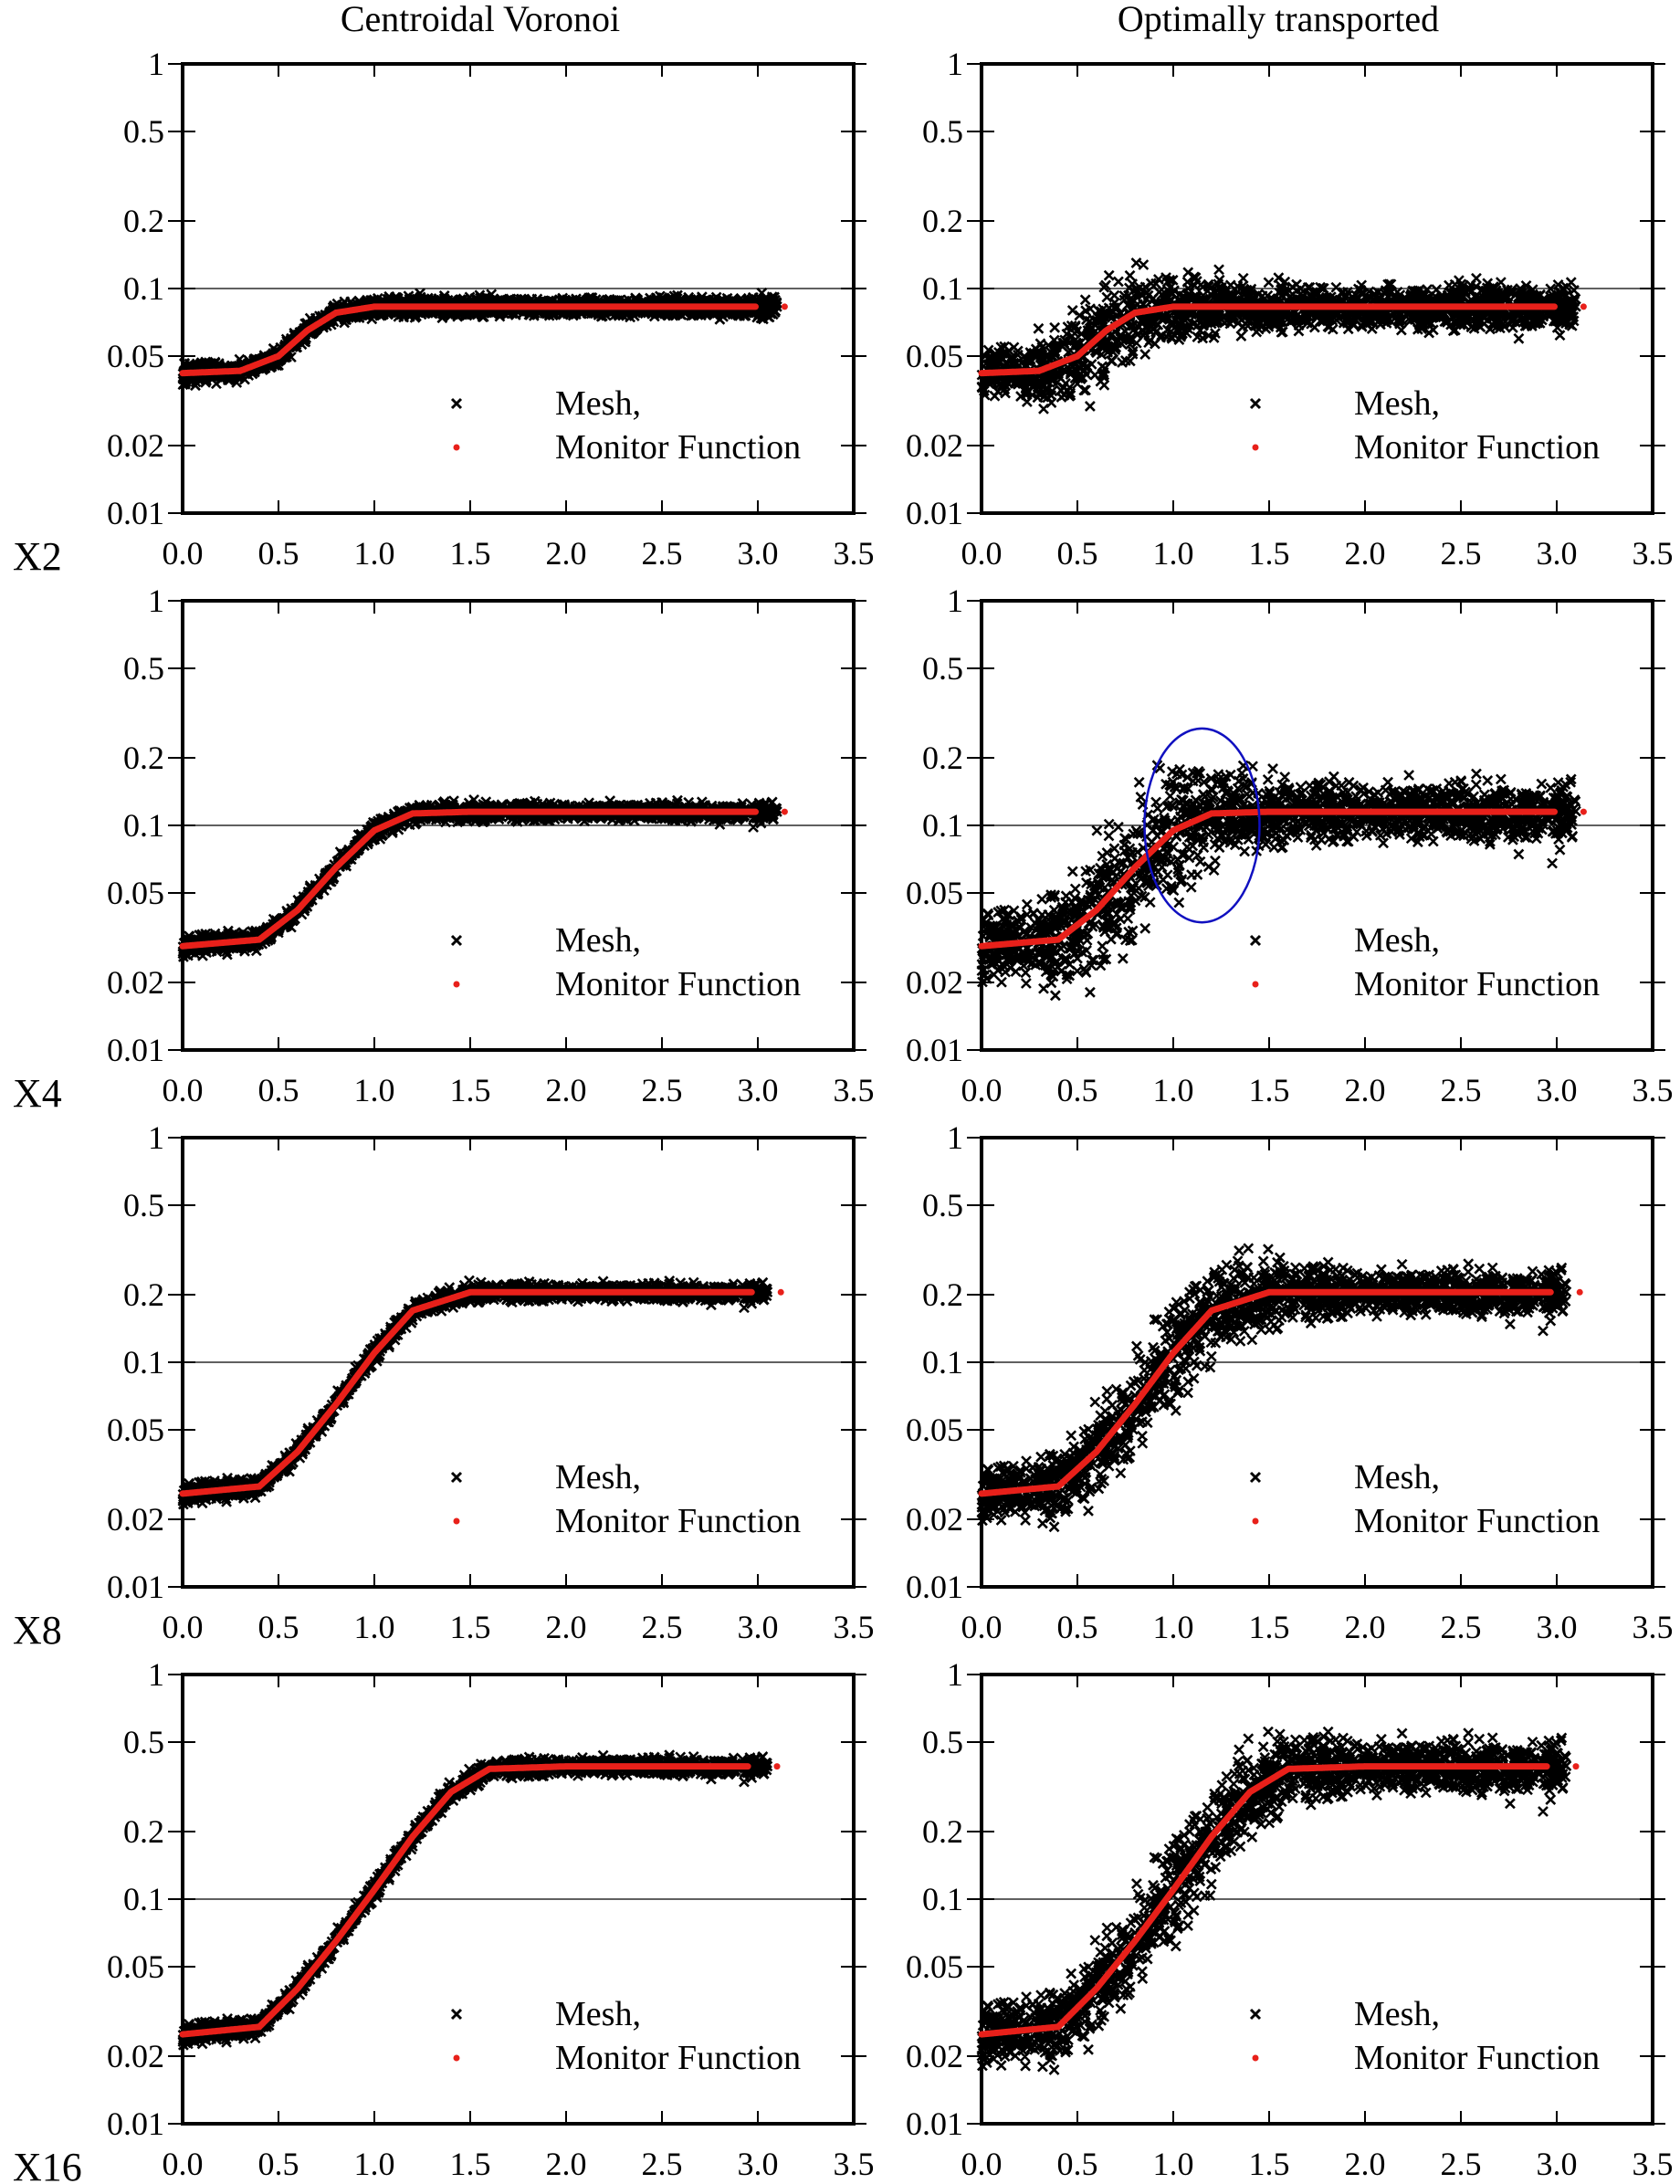  What do you see at coordinates (480, 19) in the screenshot?
I see `column-title-left: Centroidal Voronoi` at bounding box center [480, 19].